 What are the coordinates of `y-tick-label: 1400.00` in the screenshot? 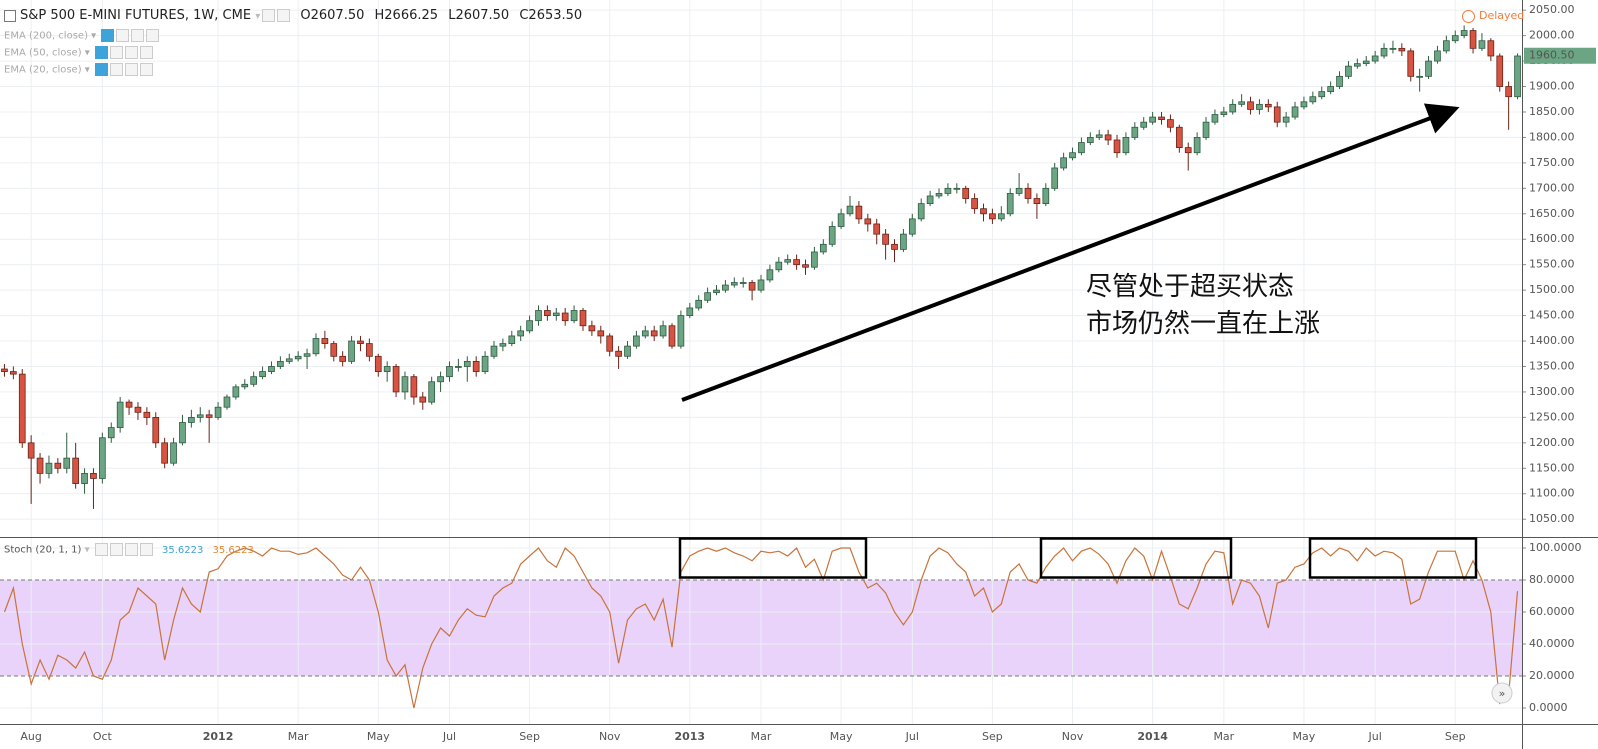 It's located at (1552, 340).